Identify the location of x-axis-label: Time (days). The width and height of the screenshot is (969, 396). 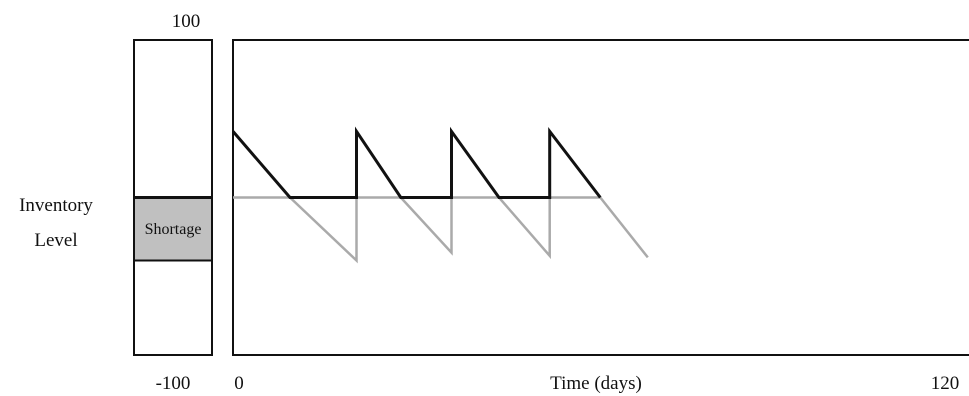
(596, 383).